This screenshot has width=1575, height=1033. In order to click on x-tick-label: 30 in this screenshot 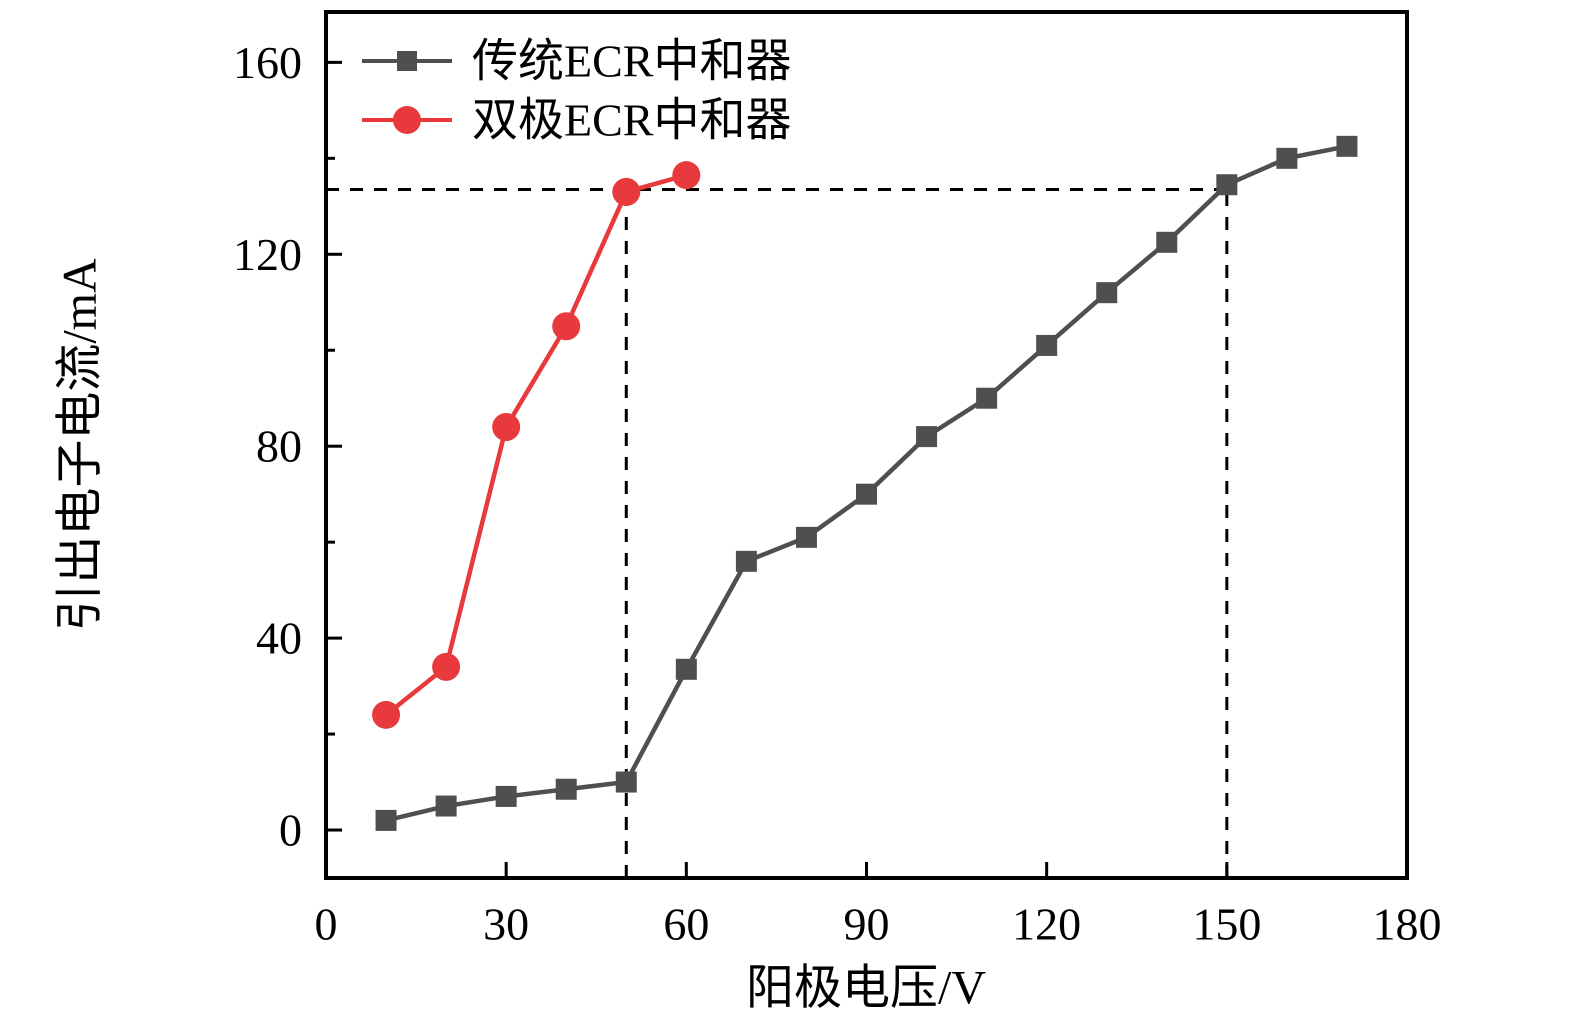, I will do `click(506, 924)`.